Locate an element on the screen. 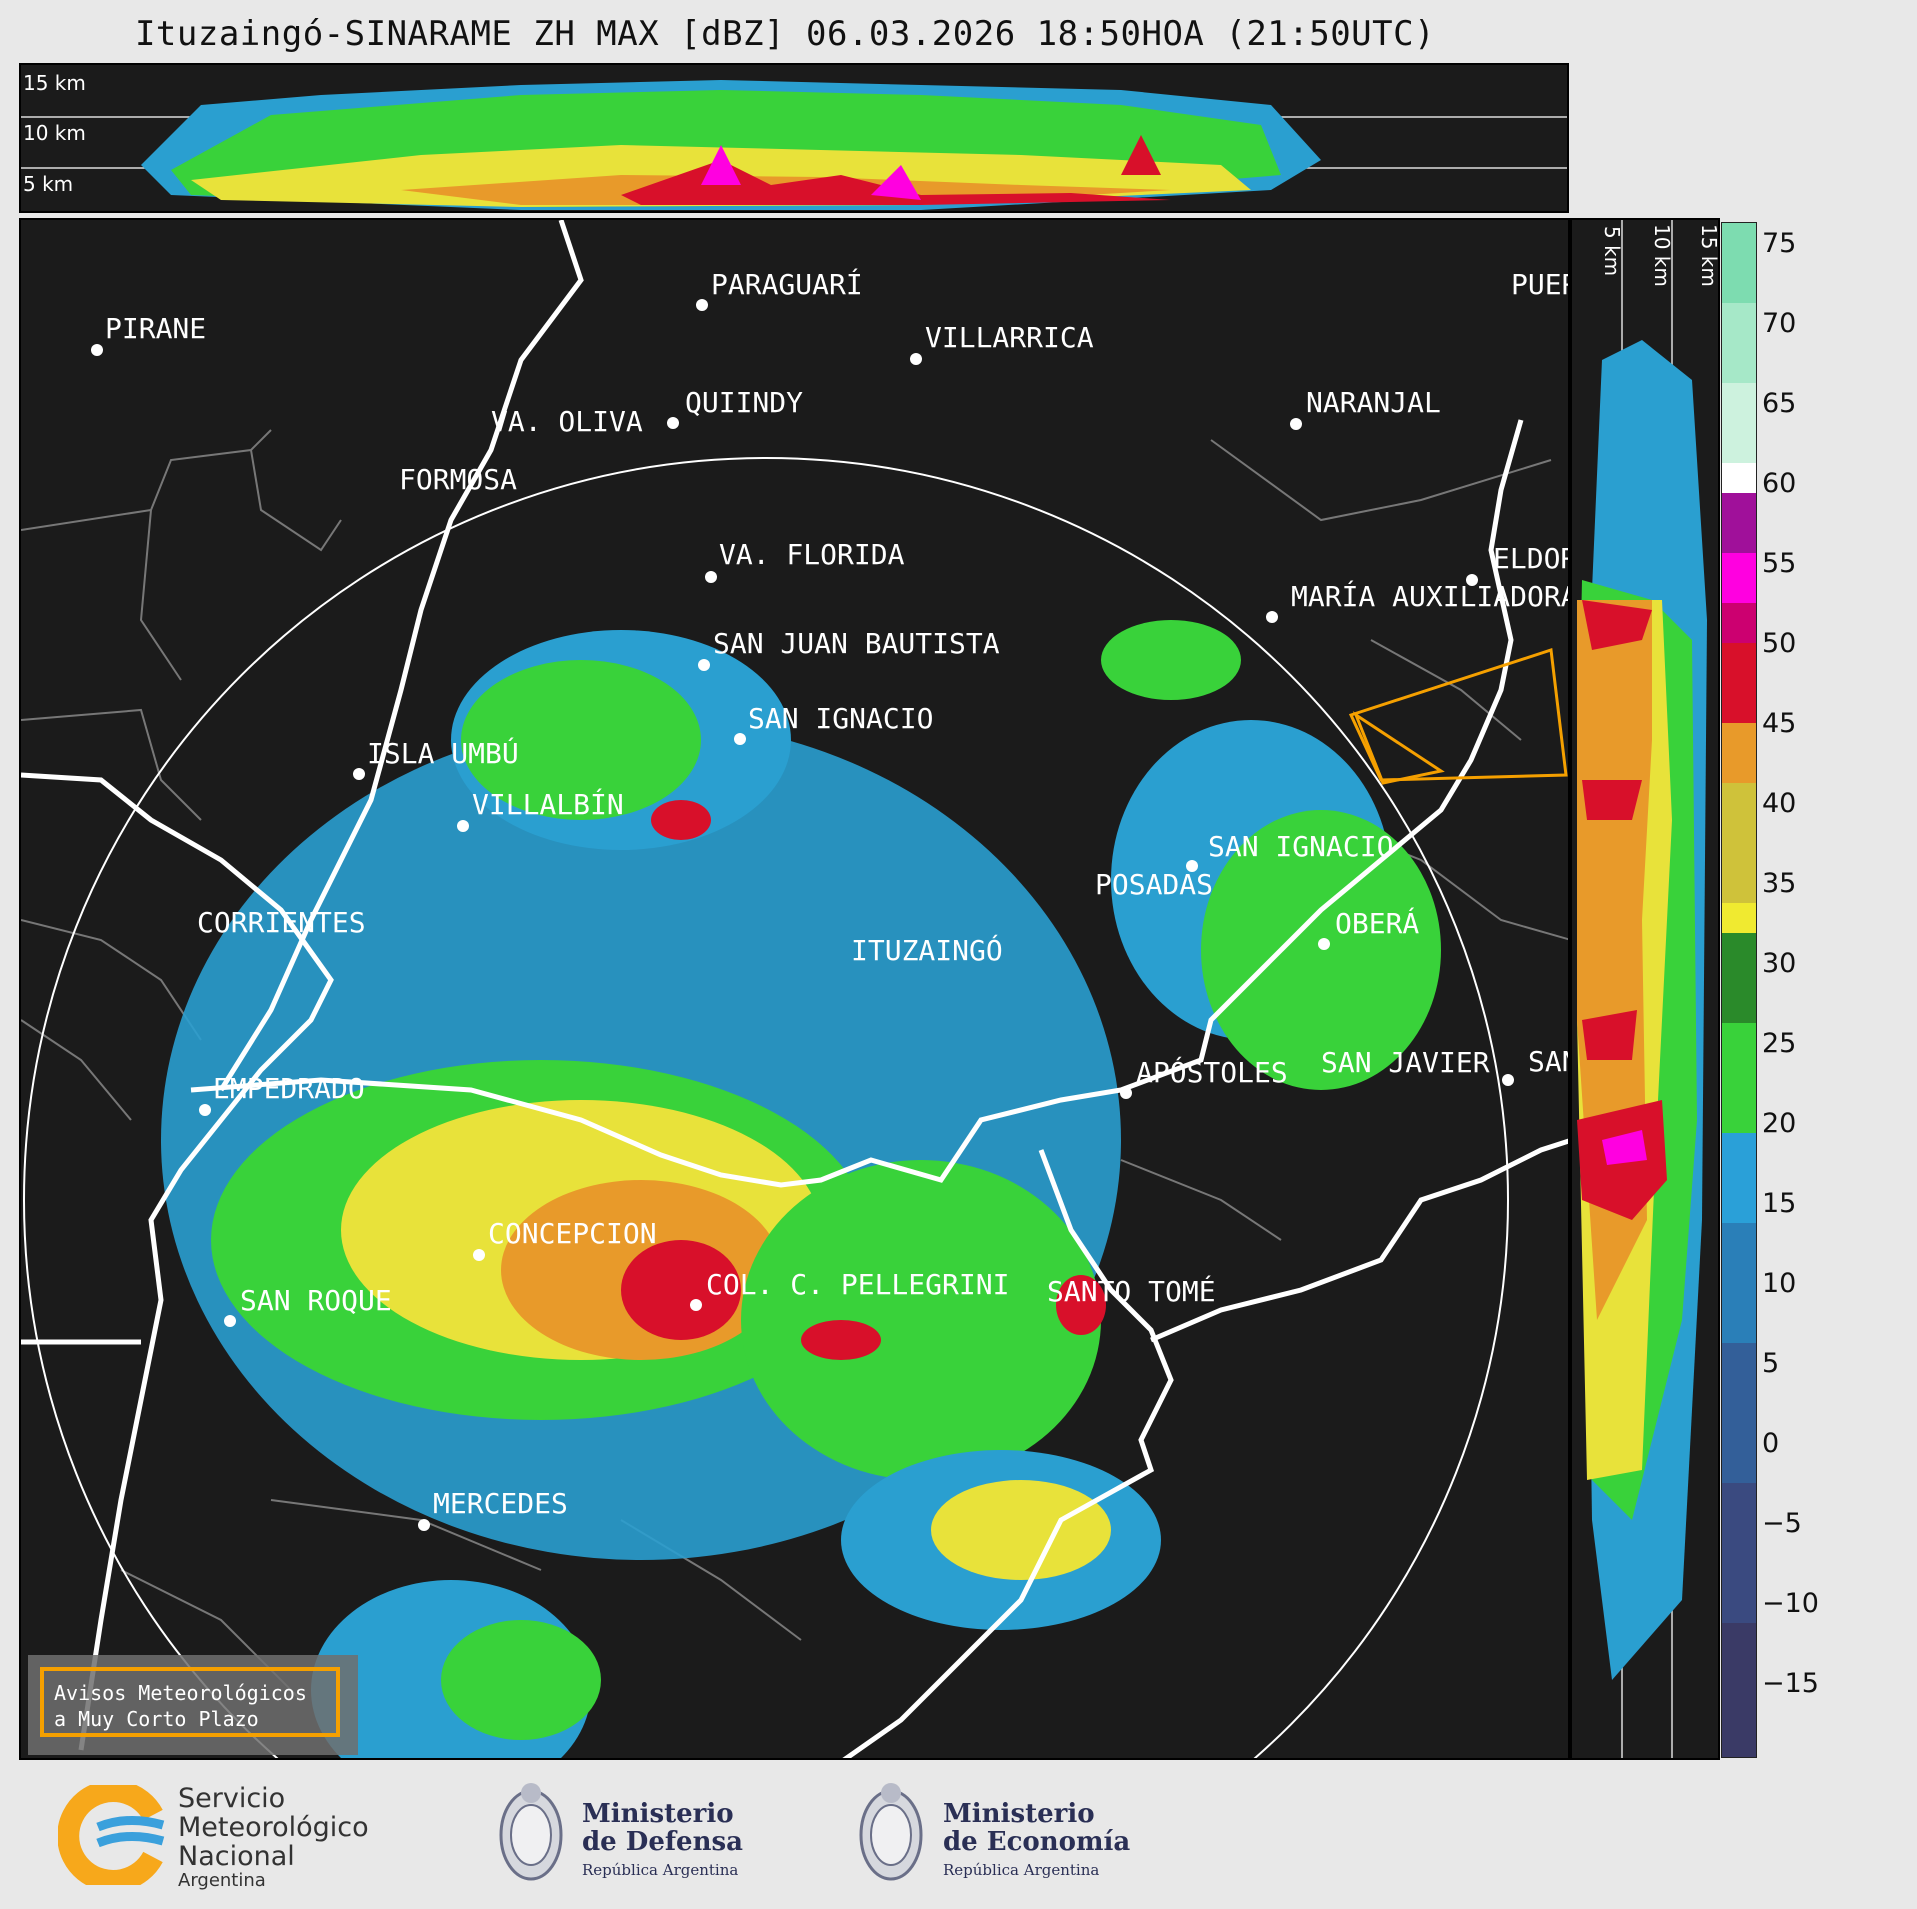 This screenshot has width=1917, height=1909. smn-logo-icon is located at coordinates (111, 1836).